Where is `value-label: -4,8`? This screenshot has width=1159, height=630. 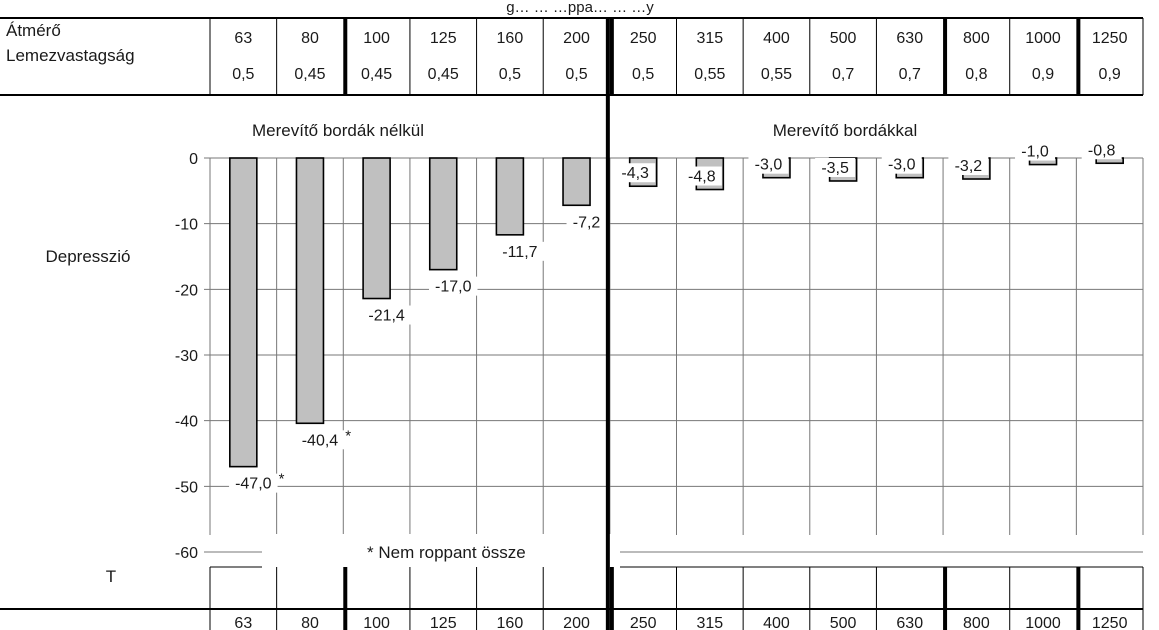
value-label: -4,8 is located at coordinates (702, 177).